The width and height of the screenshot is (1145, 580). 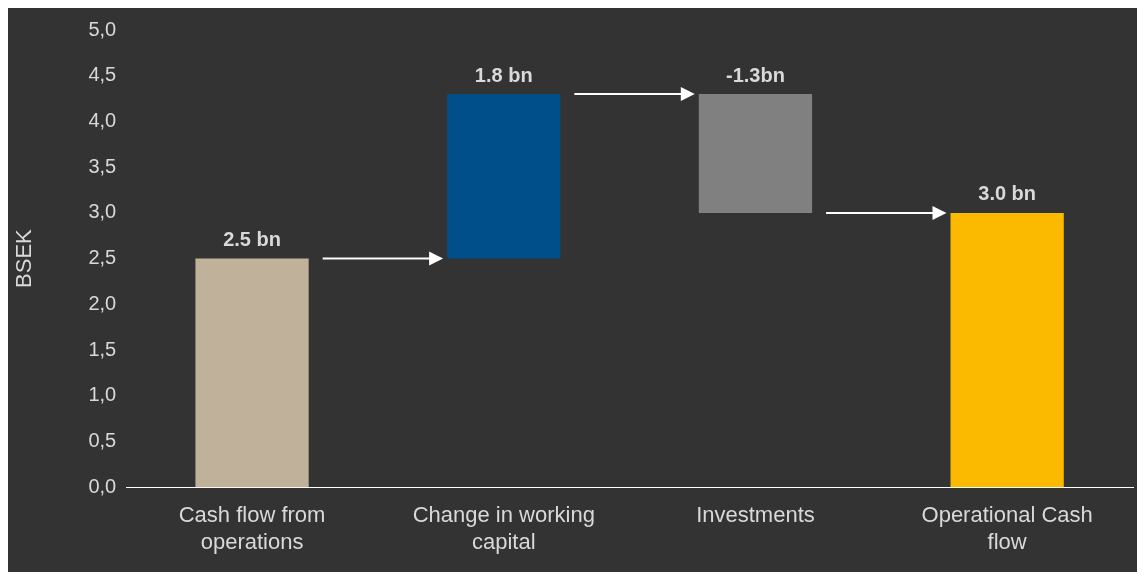 I want to click on y-tick-label: 1,0, so click(x=102, y=394).